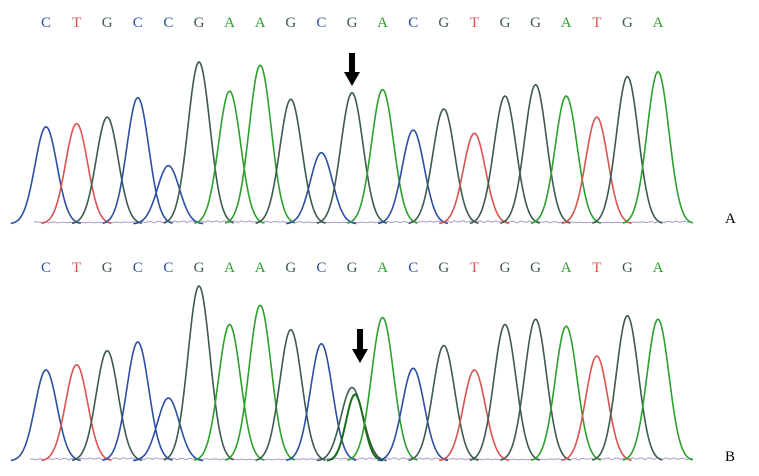 The image size is (759, 476). What do you see at coordinates (199, 268) in the screenshot?
I see `panel-b-base-5: G` at bounding box center [199, 268].